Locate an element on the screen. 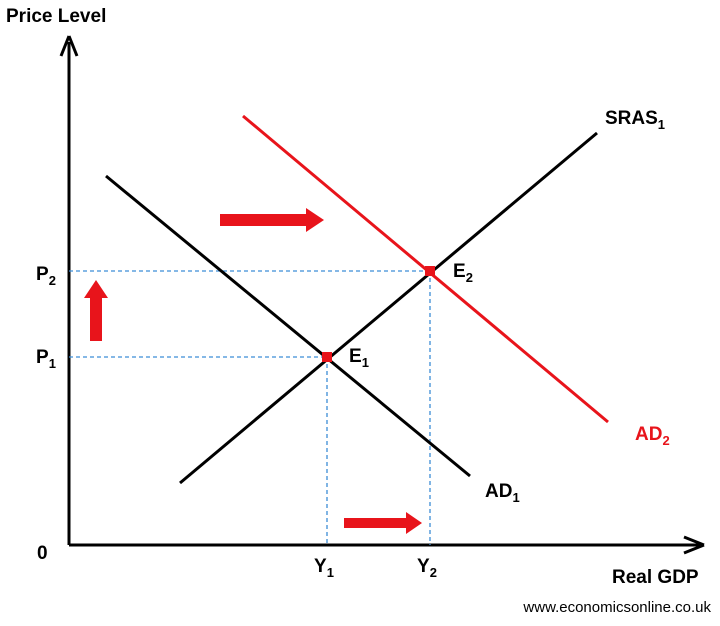 This screenshot has height=626, width=720. ad1-label: AD1 is located at coordinates (502, 493).